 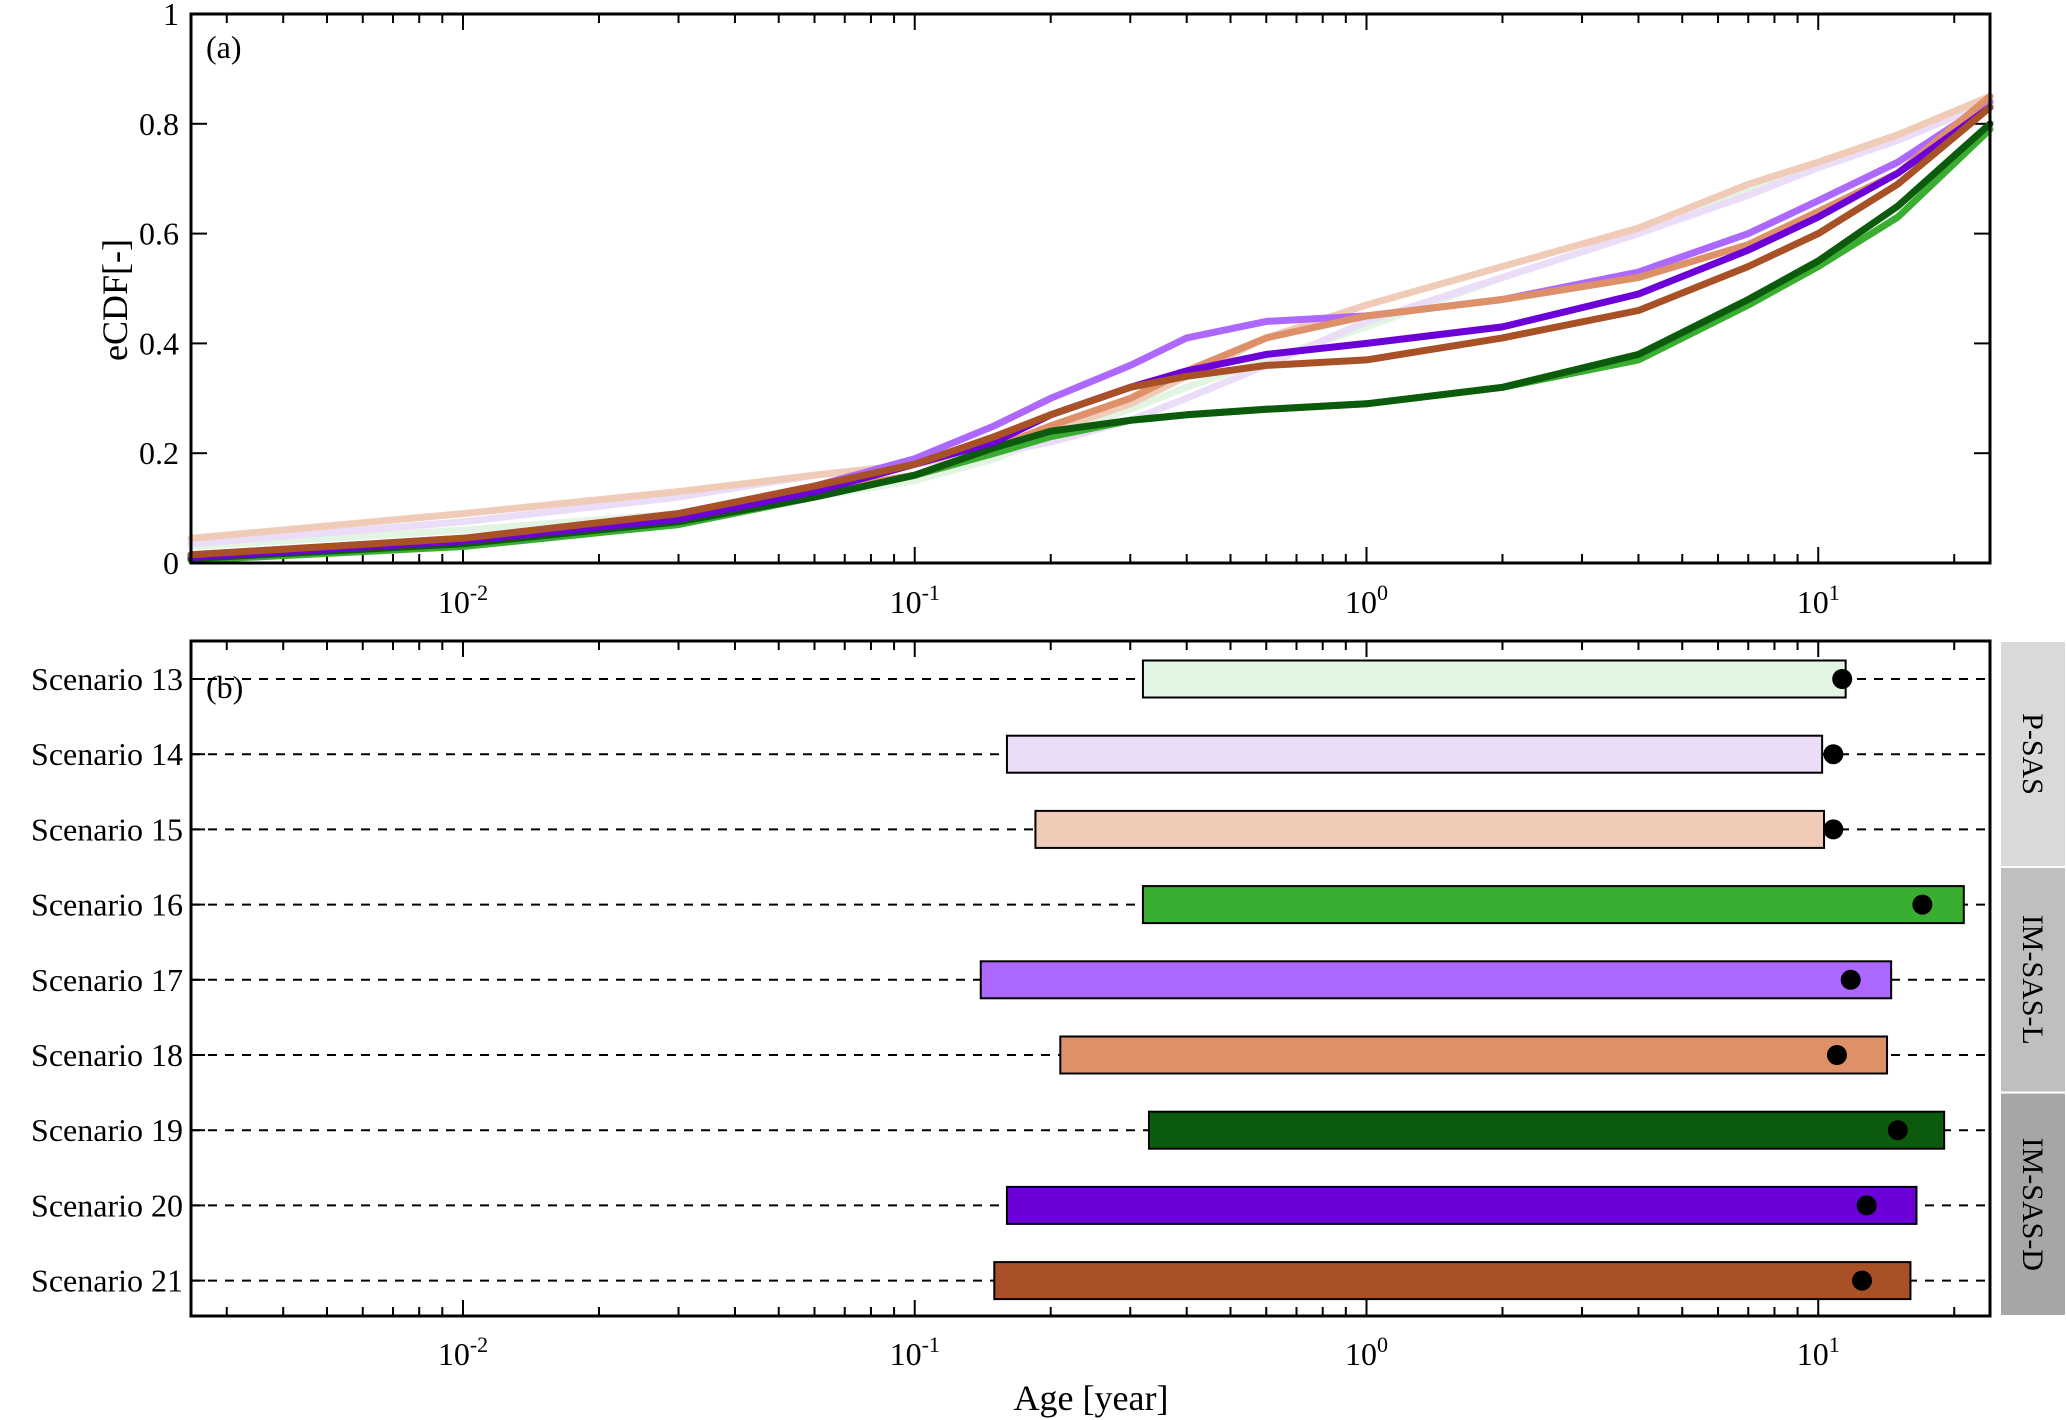 What do you see at coordinates (159, 453) in the screenshot?
I see `panel-a-y-tick-label: 0.2` at bounding box center [159, 453].